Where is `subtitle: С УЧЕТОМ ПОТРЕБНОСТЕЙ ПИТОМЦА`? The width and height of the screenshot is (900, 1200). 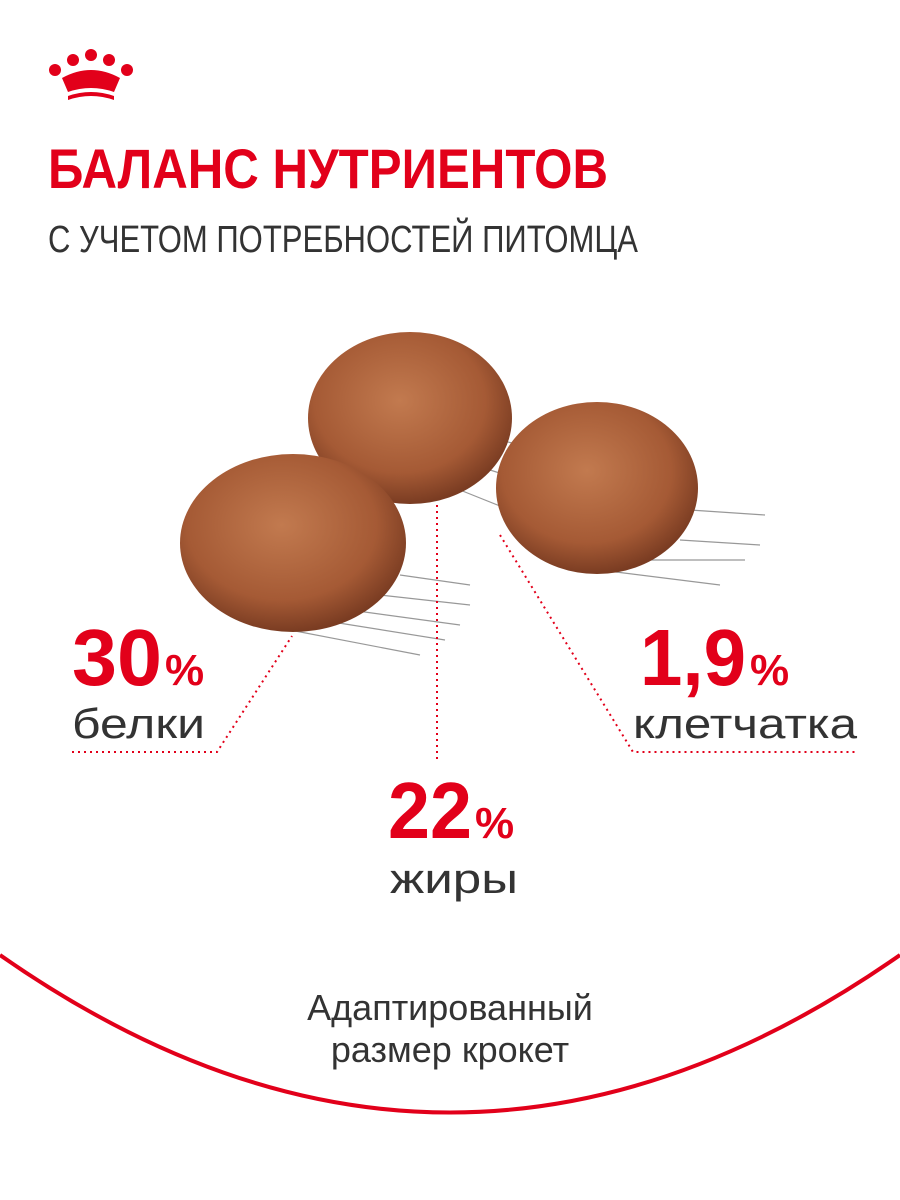 subtitle: С УЧЕТОМ ПОТРЕБНОСТЕЙ ПИТОМЦА is located at coordinates (343, 238).